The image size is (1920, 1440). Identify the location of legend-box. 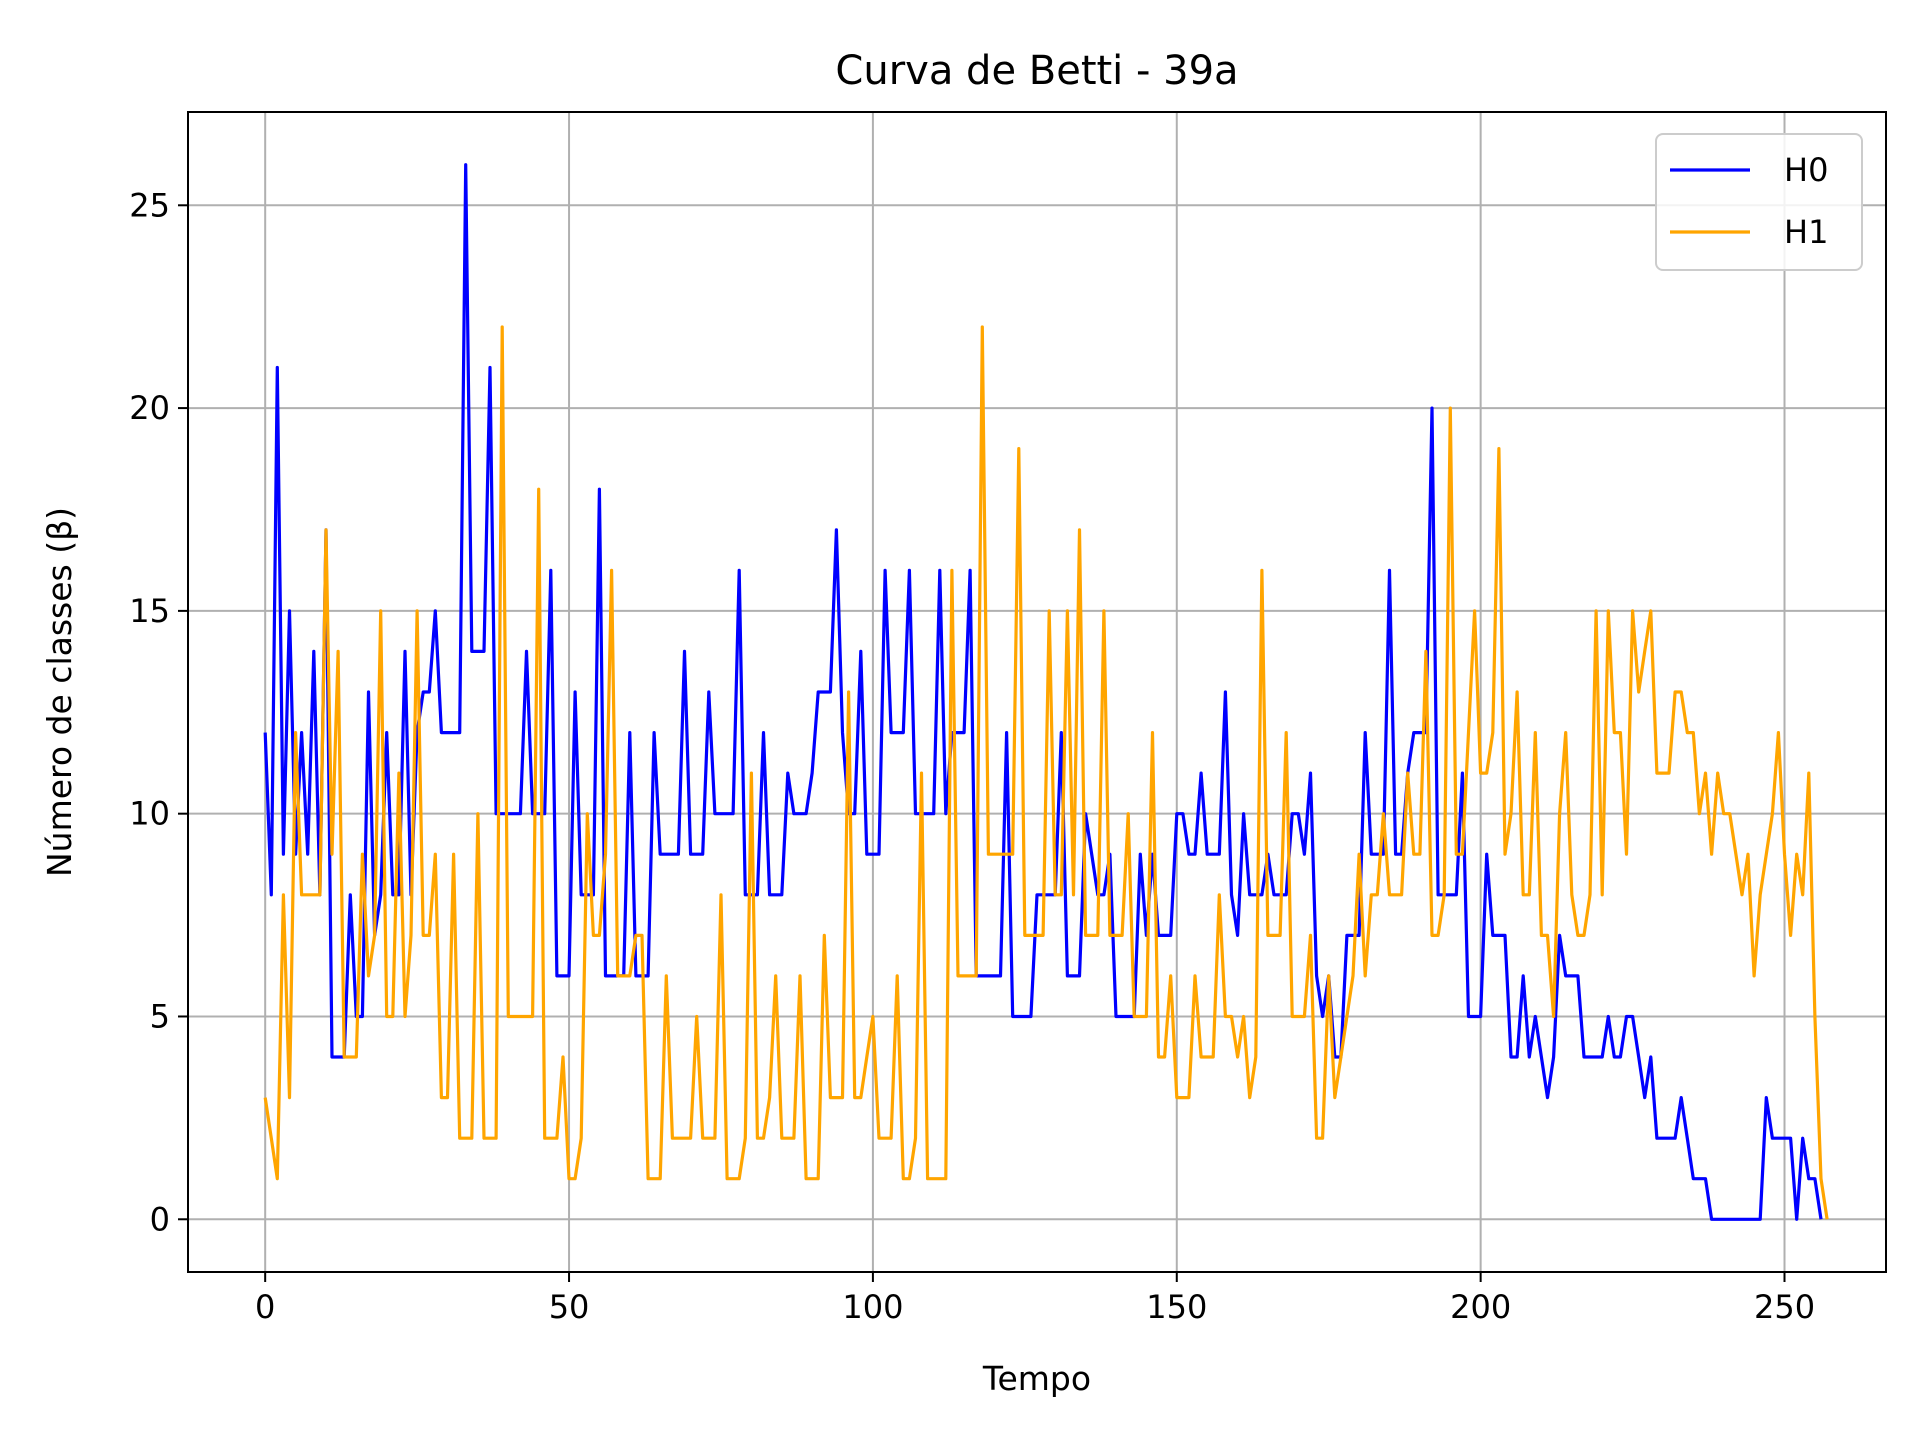
(1759, 202).